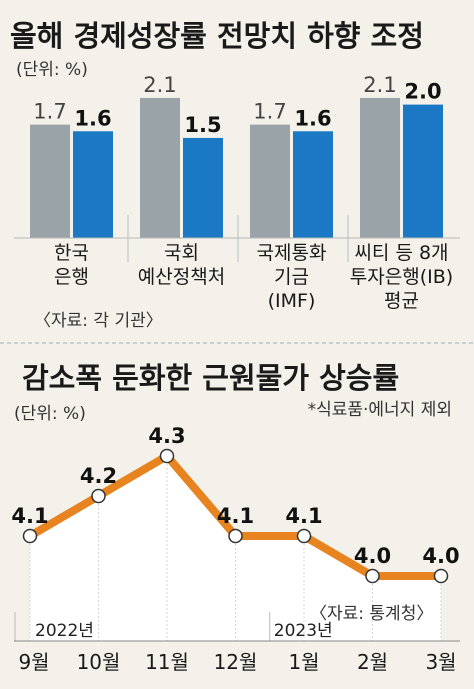  Describe the element at coordinates (401, 277) in the screenshot. I see `category-label: 투자은행(IB)` at that location.